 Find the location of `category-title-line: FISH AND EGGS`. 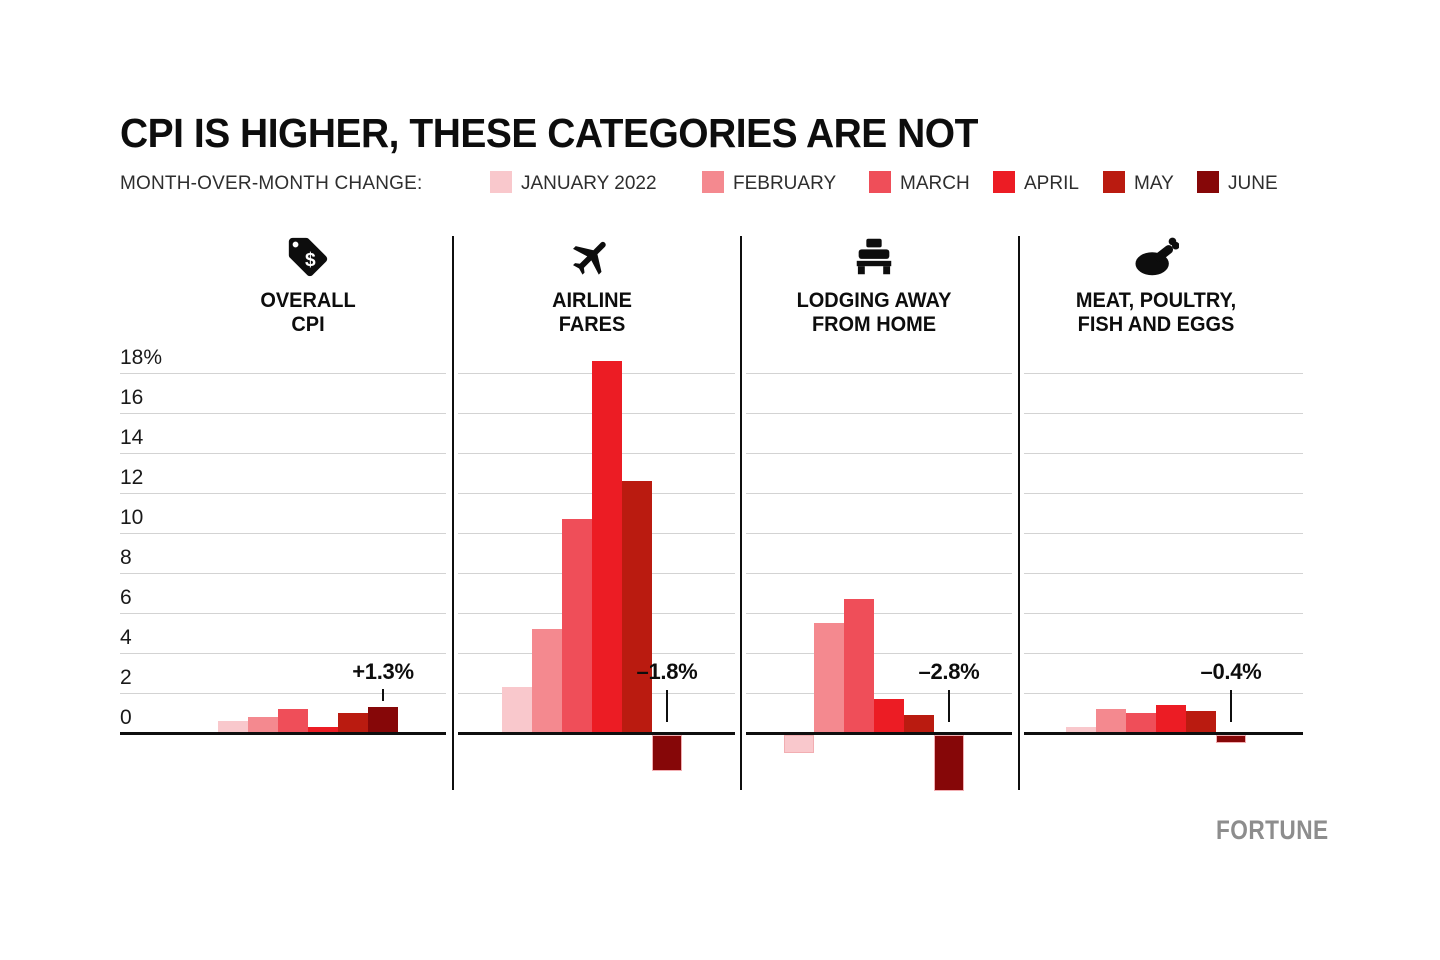

category-title-line: FISH AND EGGS is located at coordinates (1156, 325).